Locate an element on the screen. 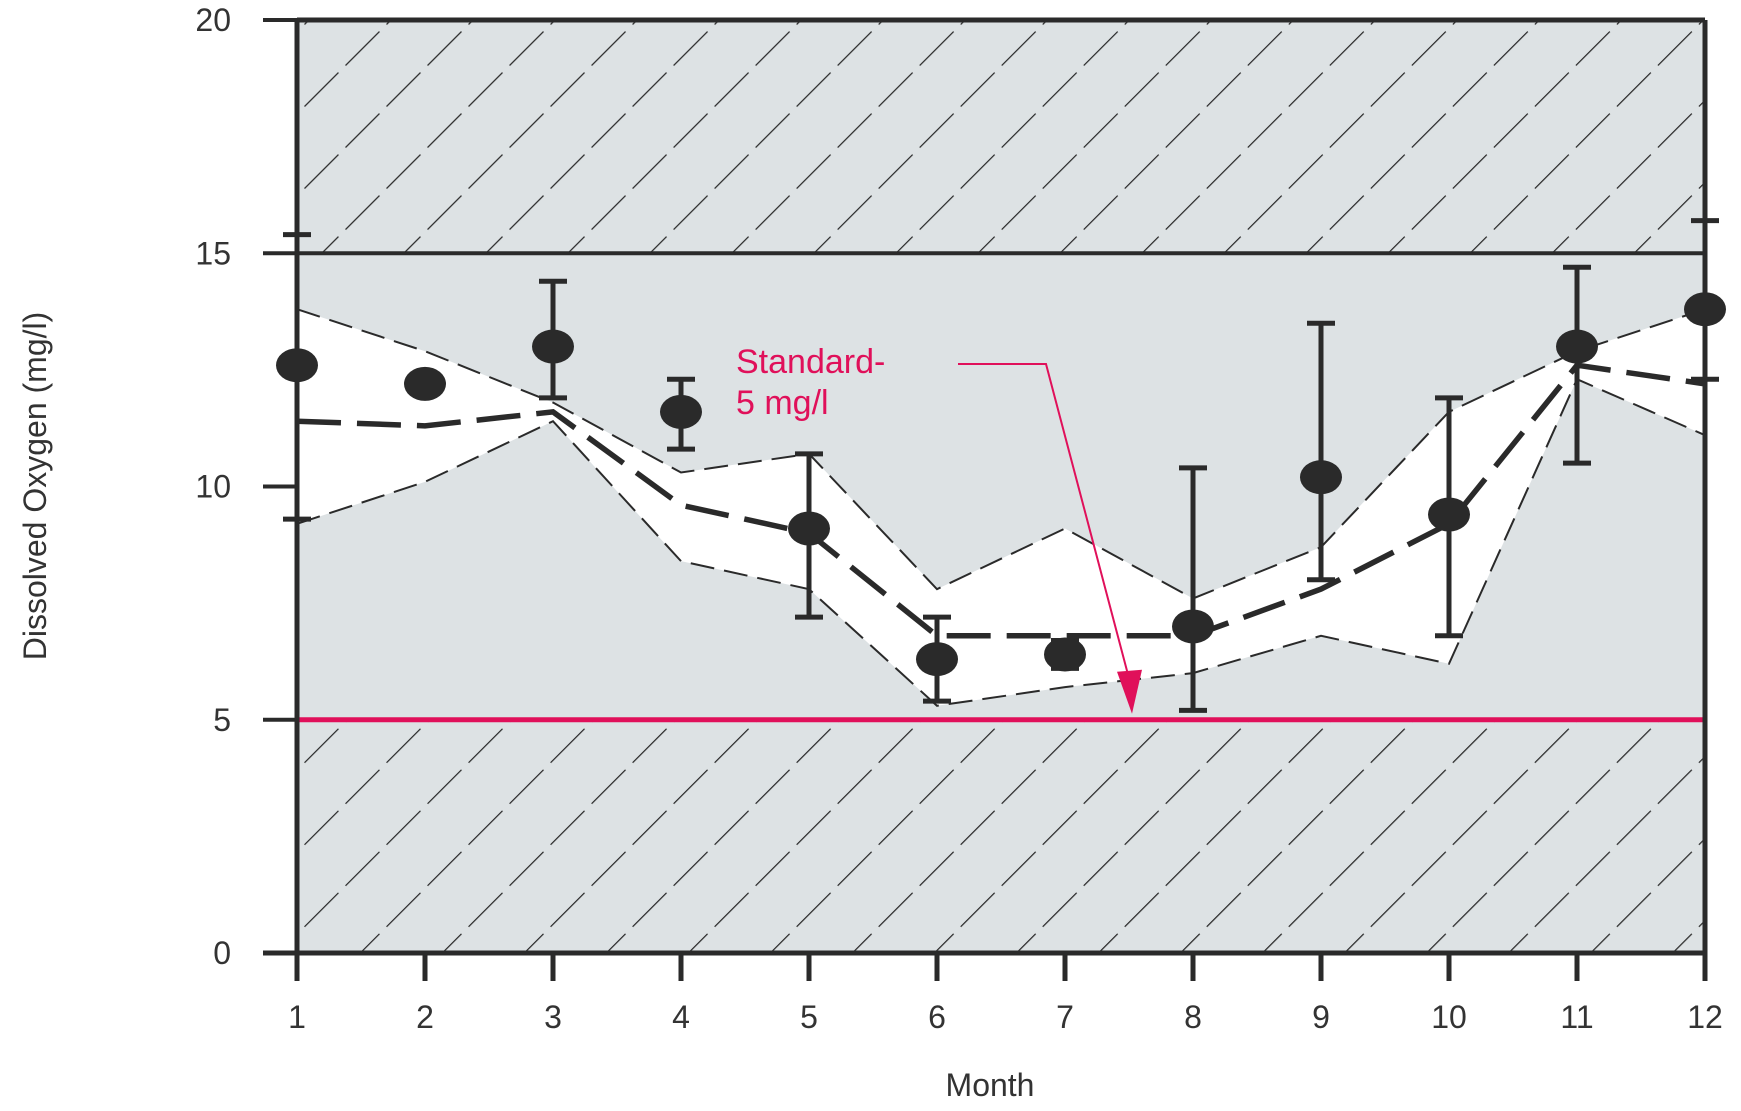  y-axis-title: Dissolved Oxygen (mg/l) is located at coordinates (35, 486).